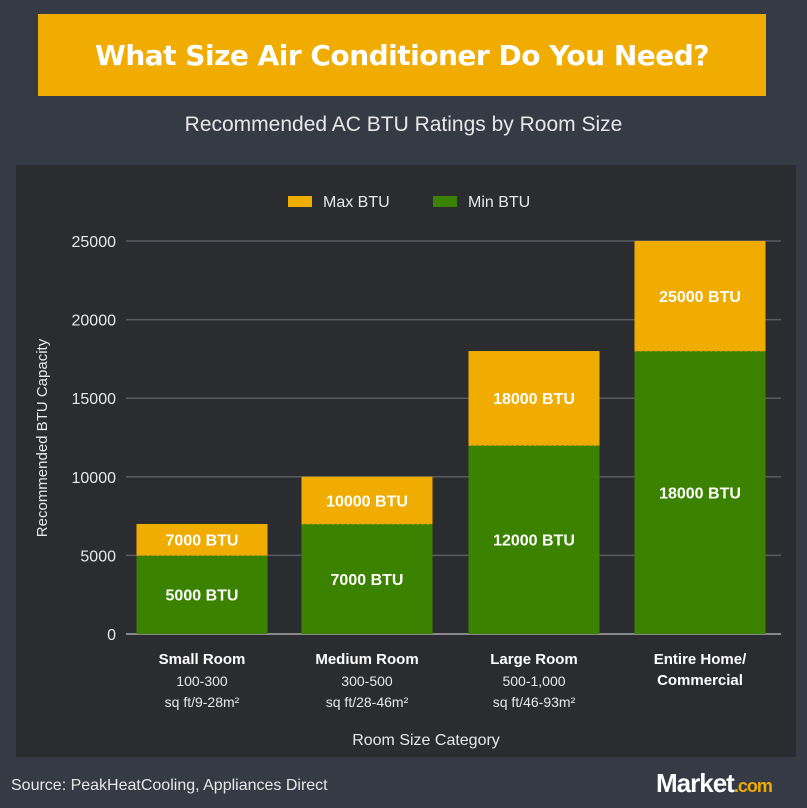 The width and height of the screenshot is (807, 808). I want to click on data-label-min: 12000 BTU, so click(534, 541).